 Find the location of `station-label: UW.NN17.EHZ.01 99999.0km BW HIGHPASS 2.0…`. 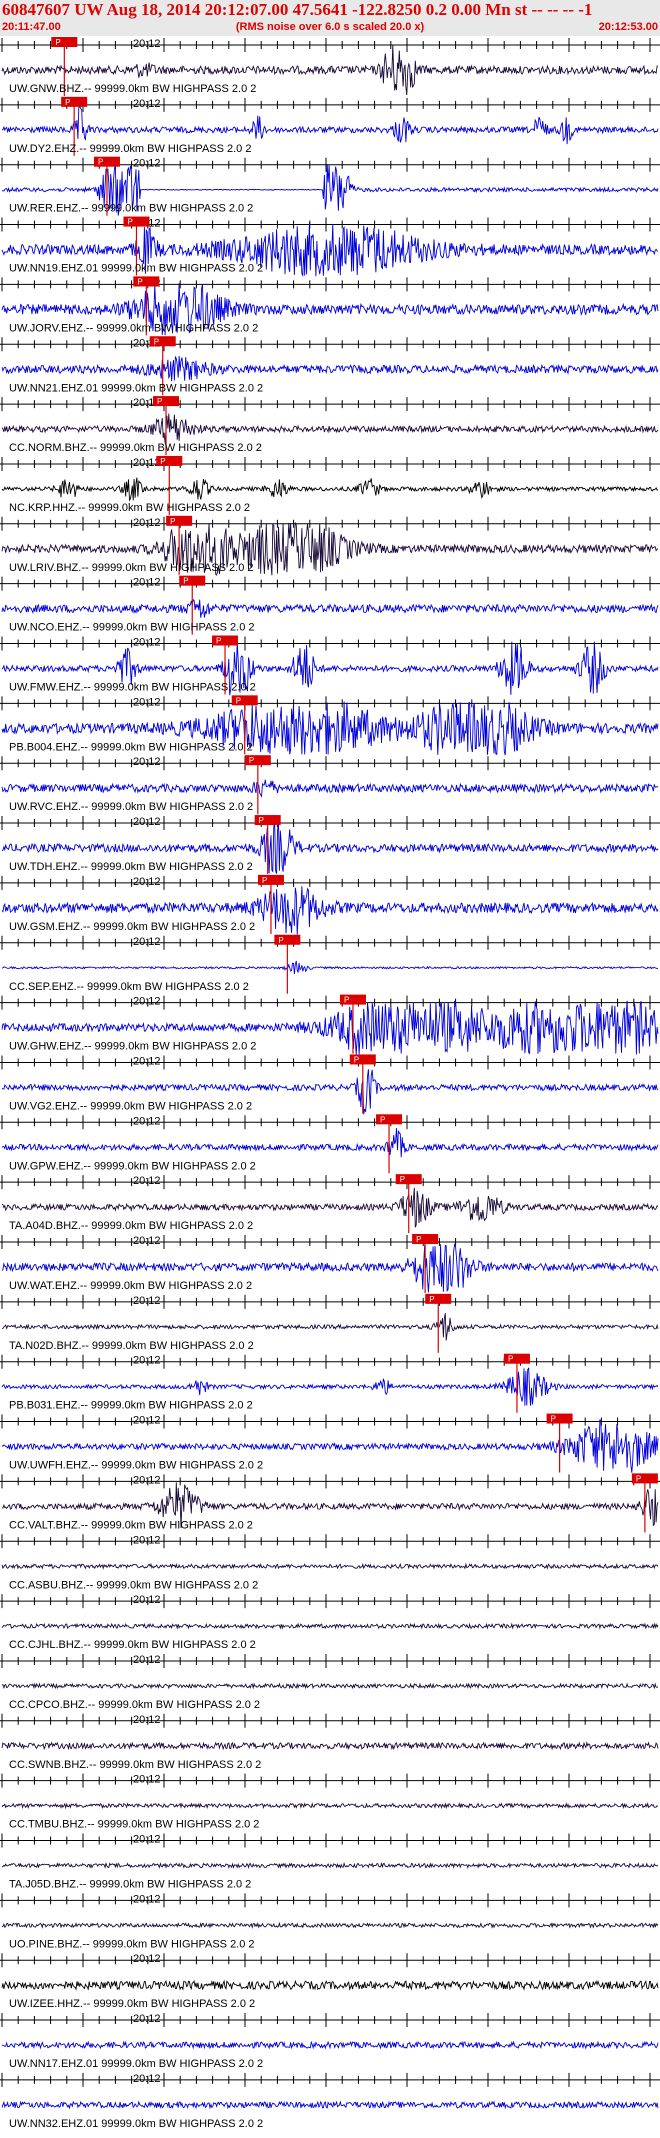

station-label: UW.NN17.EHZ.01 99999.0km BW HIGHPASS 2.0… is located at coordinates (136, 2064).